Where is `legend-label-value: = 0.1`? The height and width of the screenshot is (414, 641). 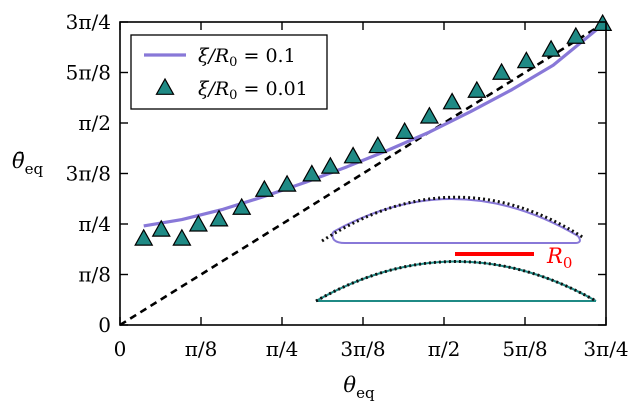
legend-label-value: = 0.1 is located at coordinates (266, 56).